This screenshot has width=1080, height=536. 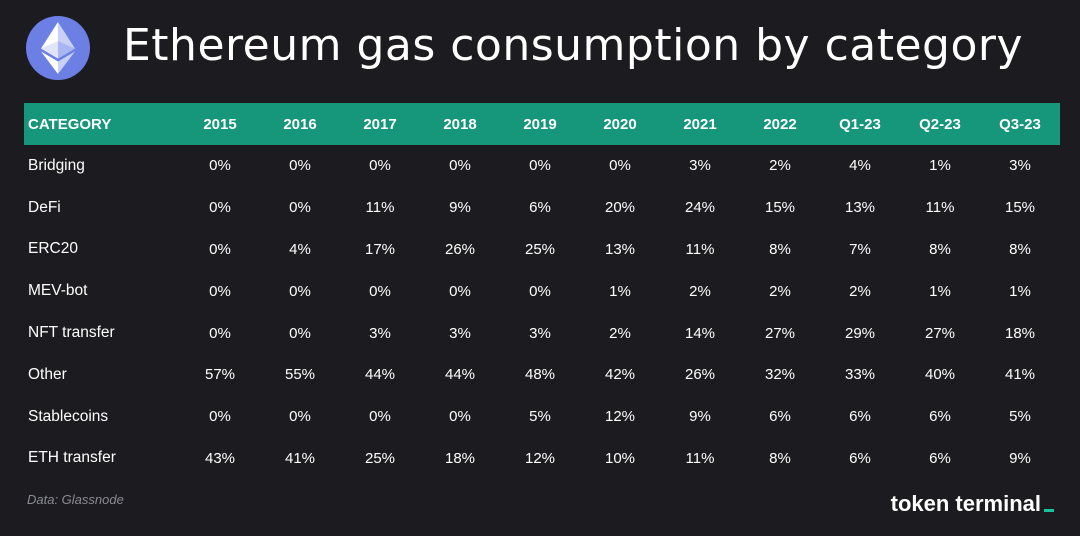 I want to click on table-row: NFT transfer 0% 0% 3% 3% 3% 2% 14% 27% 29% 27% 18%, so click(x=542, y=333).